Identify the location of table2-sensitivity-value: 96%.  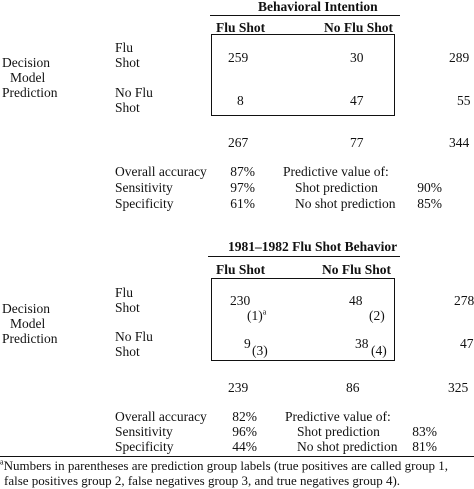
(244, 431).